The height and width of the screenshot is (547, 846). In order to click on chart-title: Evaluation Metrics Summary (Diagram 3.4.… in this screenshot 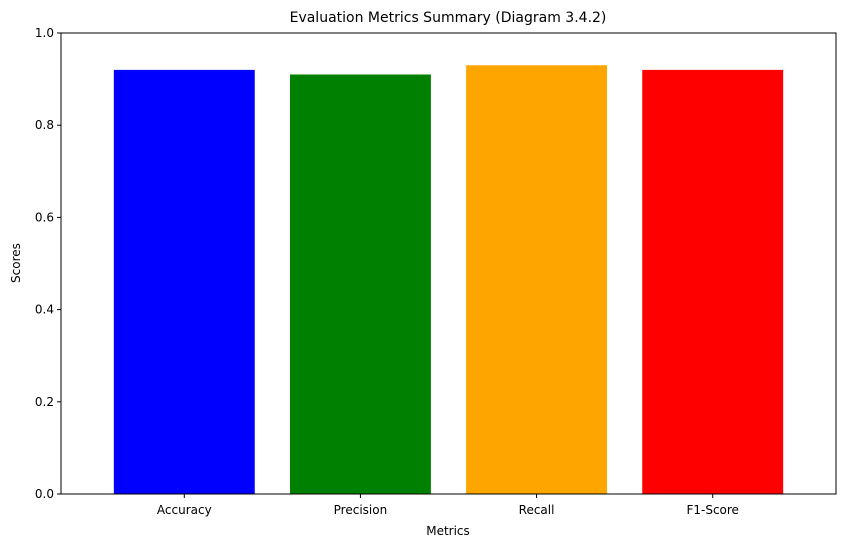, I will do `click(448, 18)`.